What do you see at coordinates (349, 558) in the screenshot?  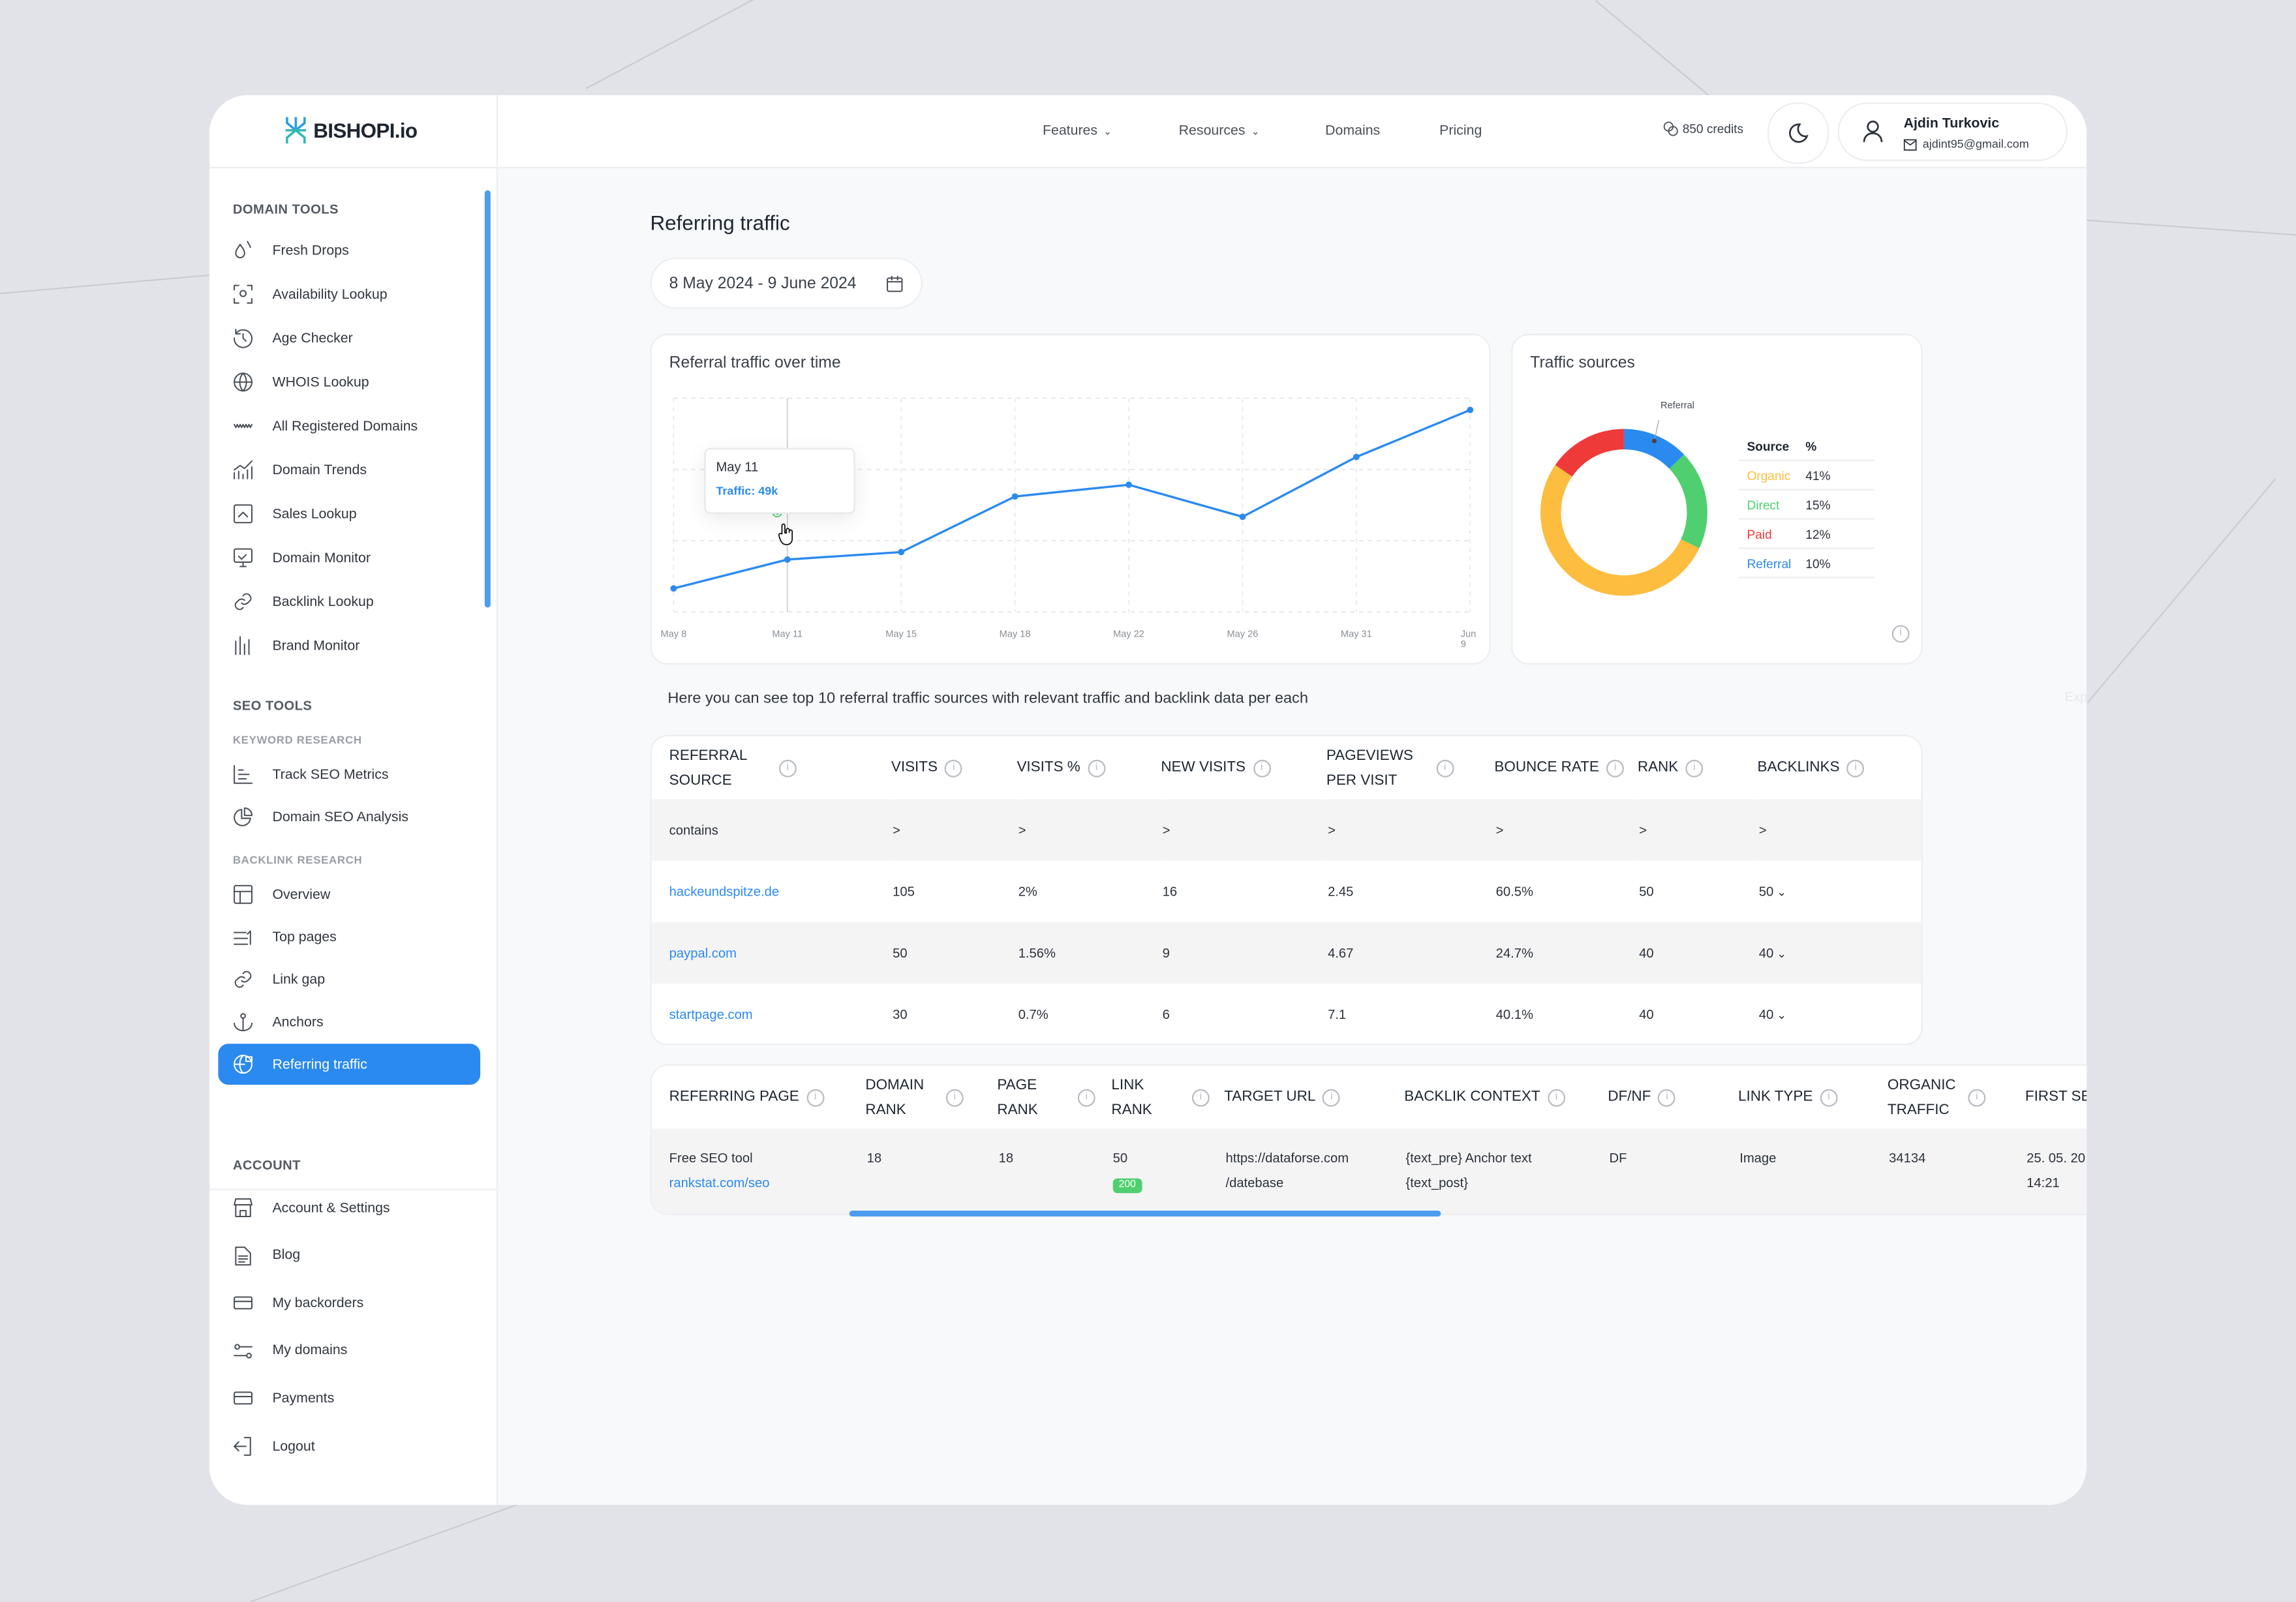 I see `sidebar-item-domain-monitor: Domain Monitor` at bounding box center [349, 558].